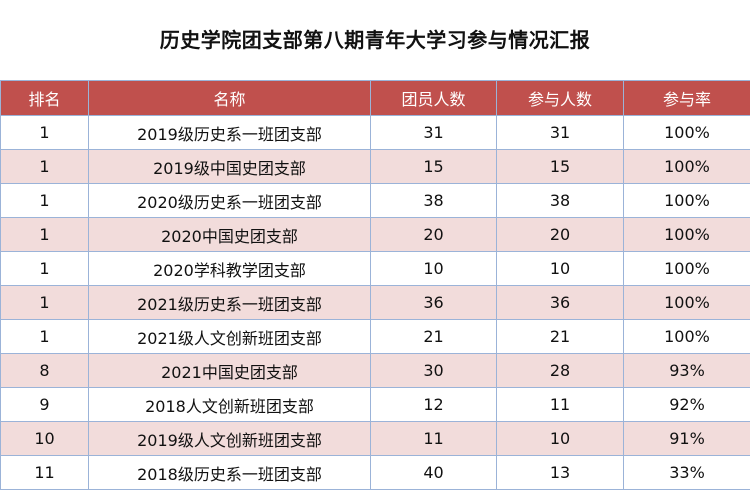 Image resolution: width=750 pixels, height=490 pixels. Describe the element at coordinates (434, 201) in the screenshot. I see `cell-members: 38` at that location.